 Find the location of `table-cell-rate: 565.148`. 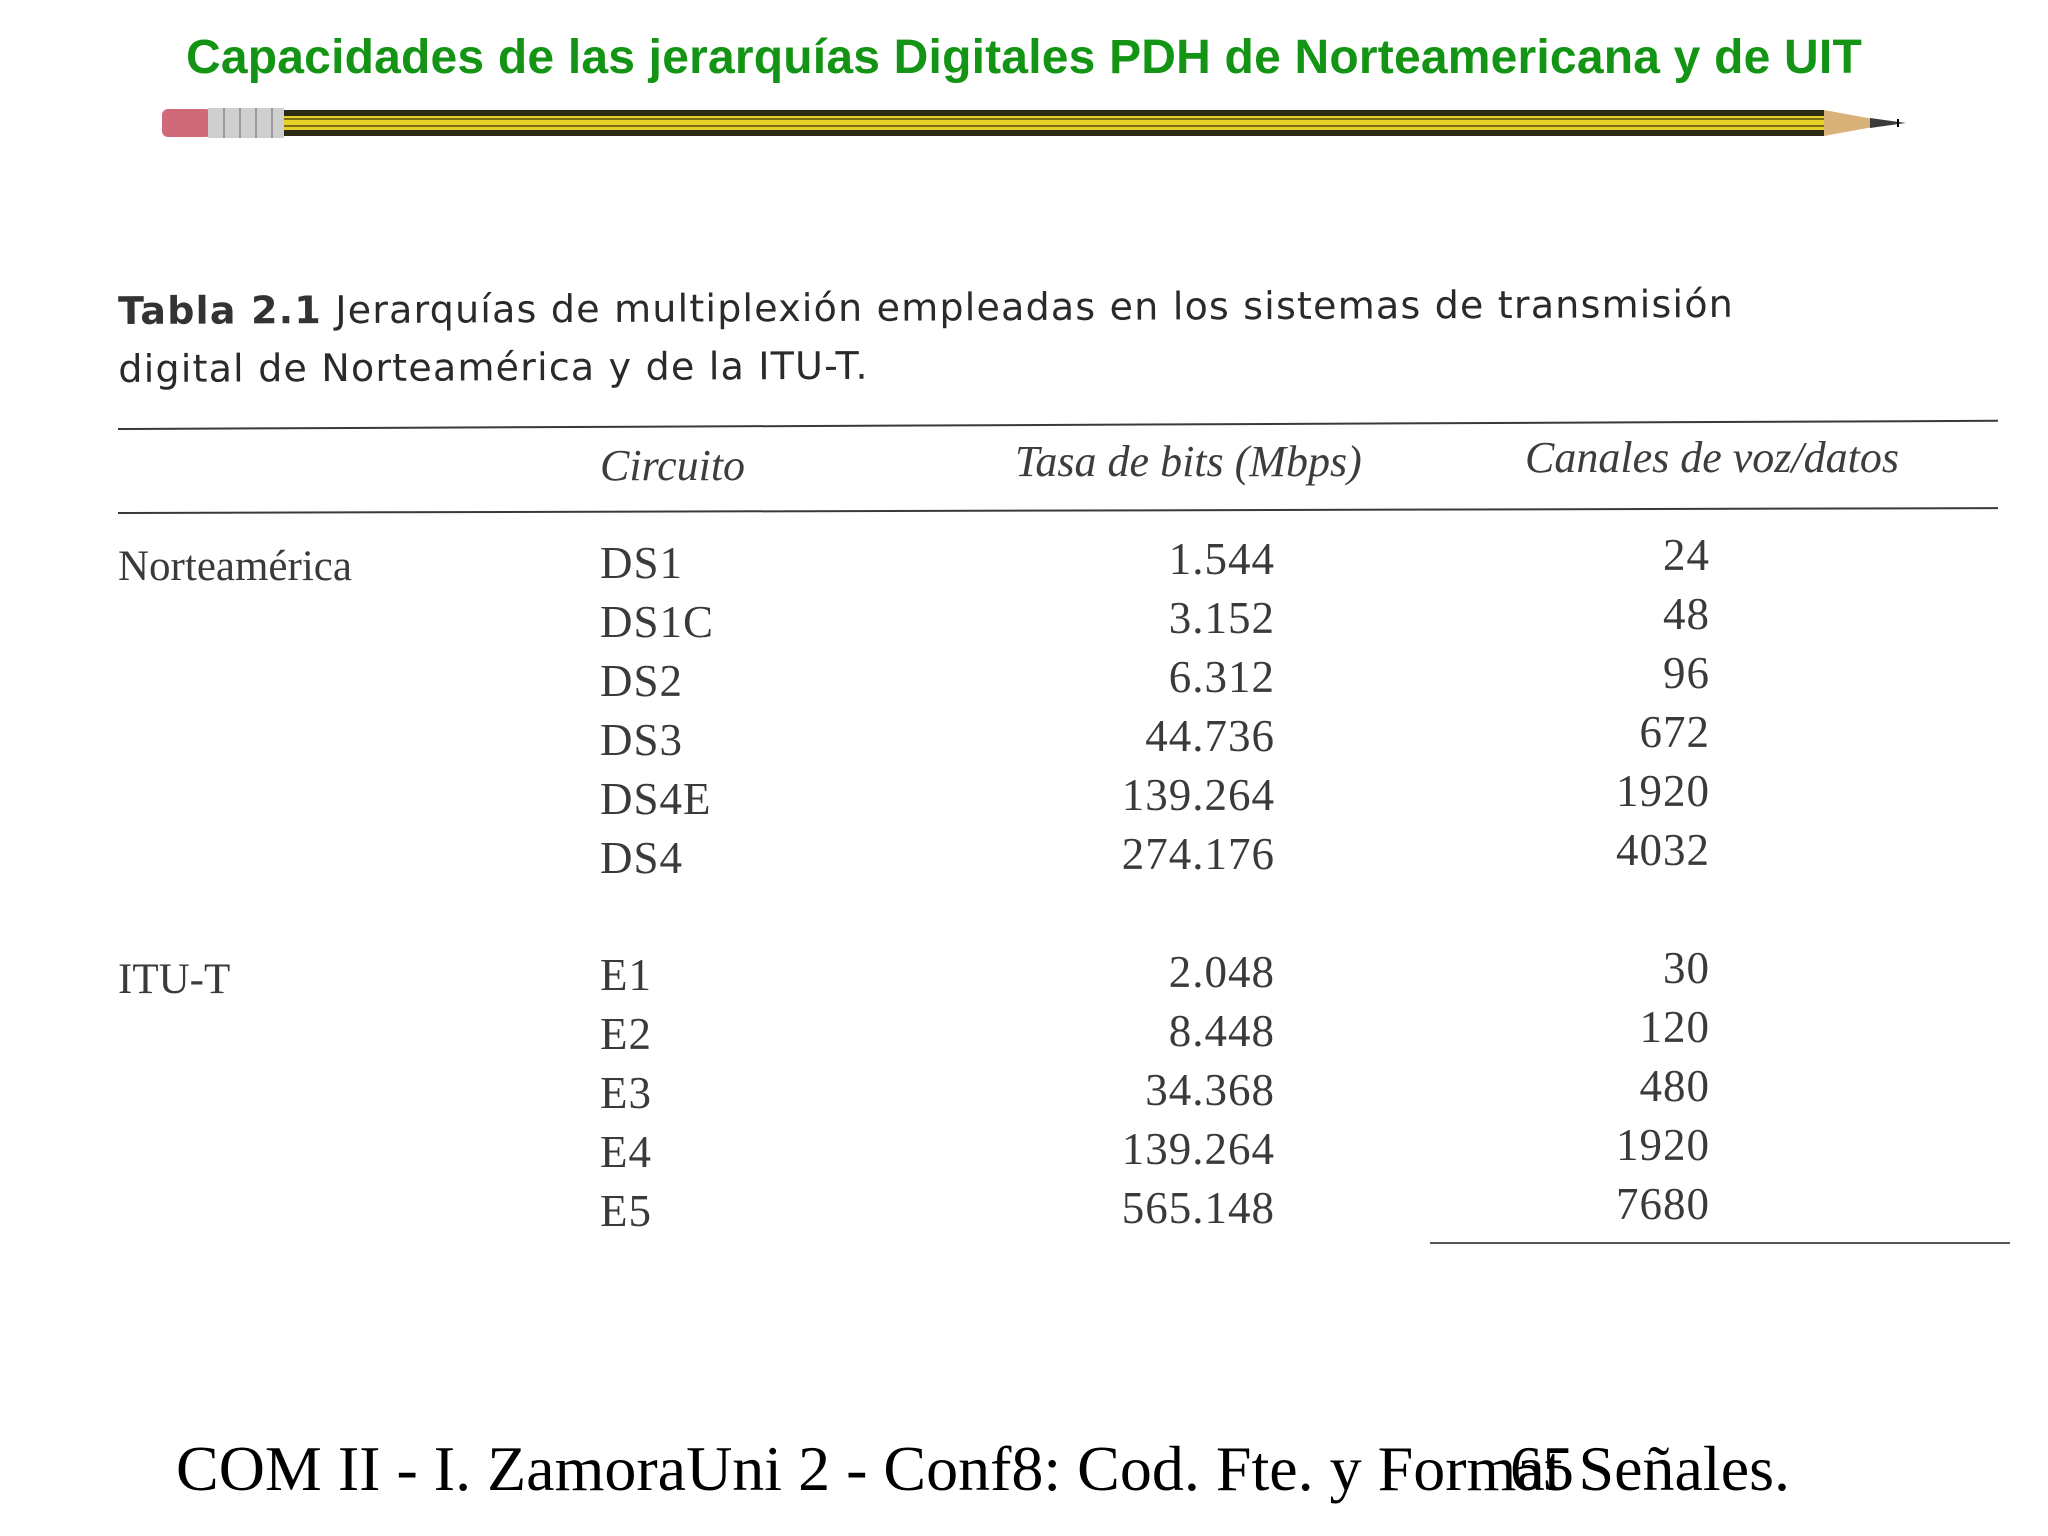

table-cell-rate: 565.148 is located at coordinates (1198, 1208).